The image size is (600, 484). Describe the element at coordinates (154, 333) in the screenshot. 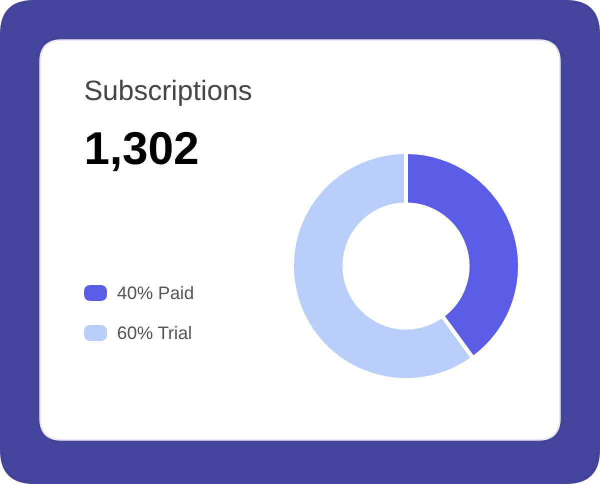

I see `legend-label: 60% Trial` at that location.